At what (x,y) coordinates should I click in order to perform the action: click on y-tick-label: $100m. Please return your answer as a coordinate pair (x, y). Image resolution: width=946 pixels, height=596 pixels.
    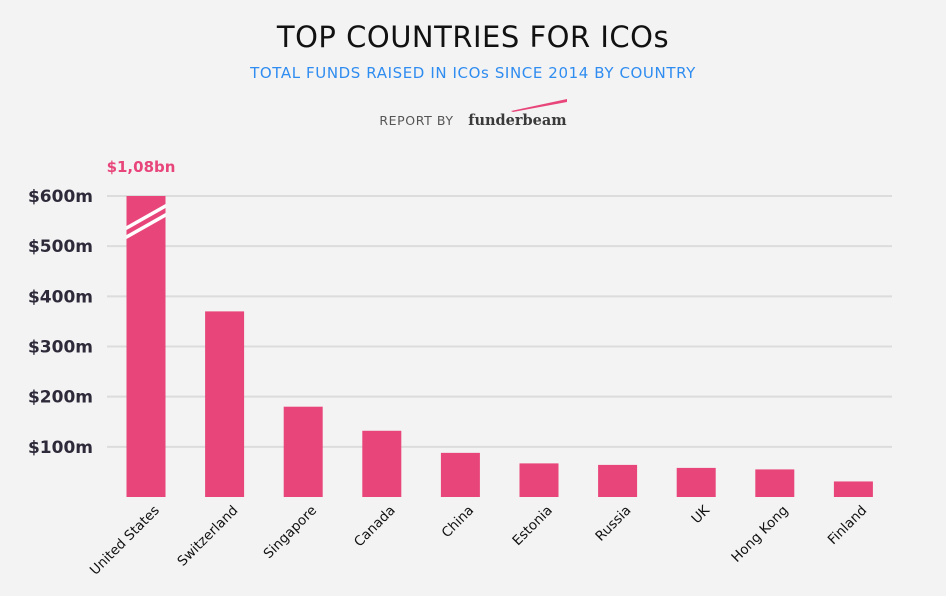
    Looking at the image, I should click on (60, 448).